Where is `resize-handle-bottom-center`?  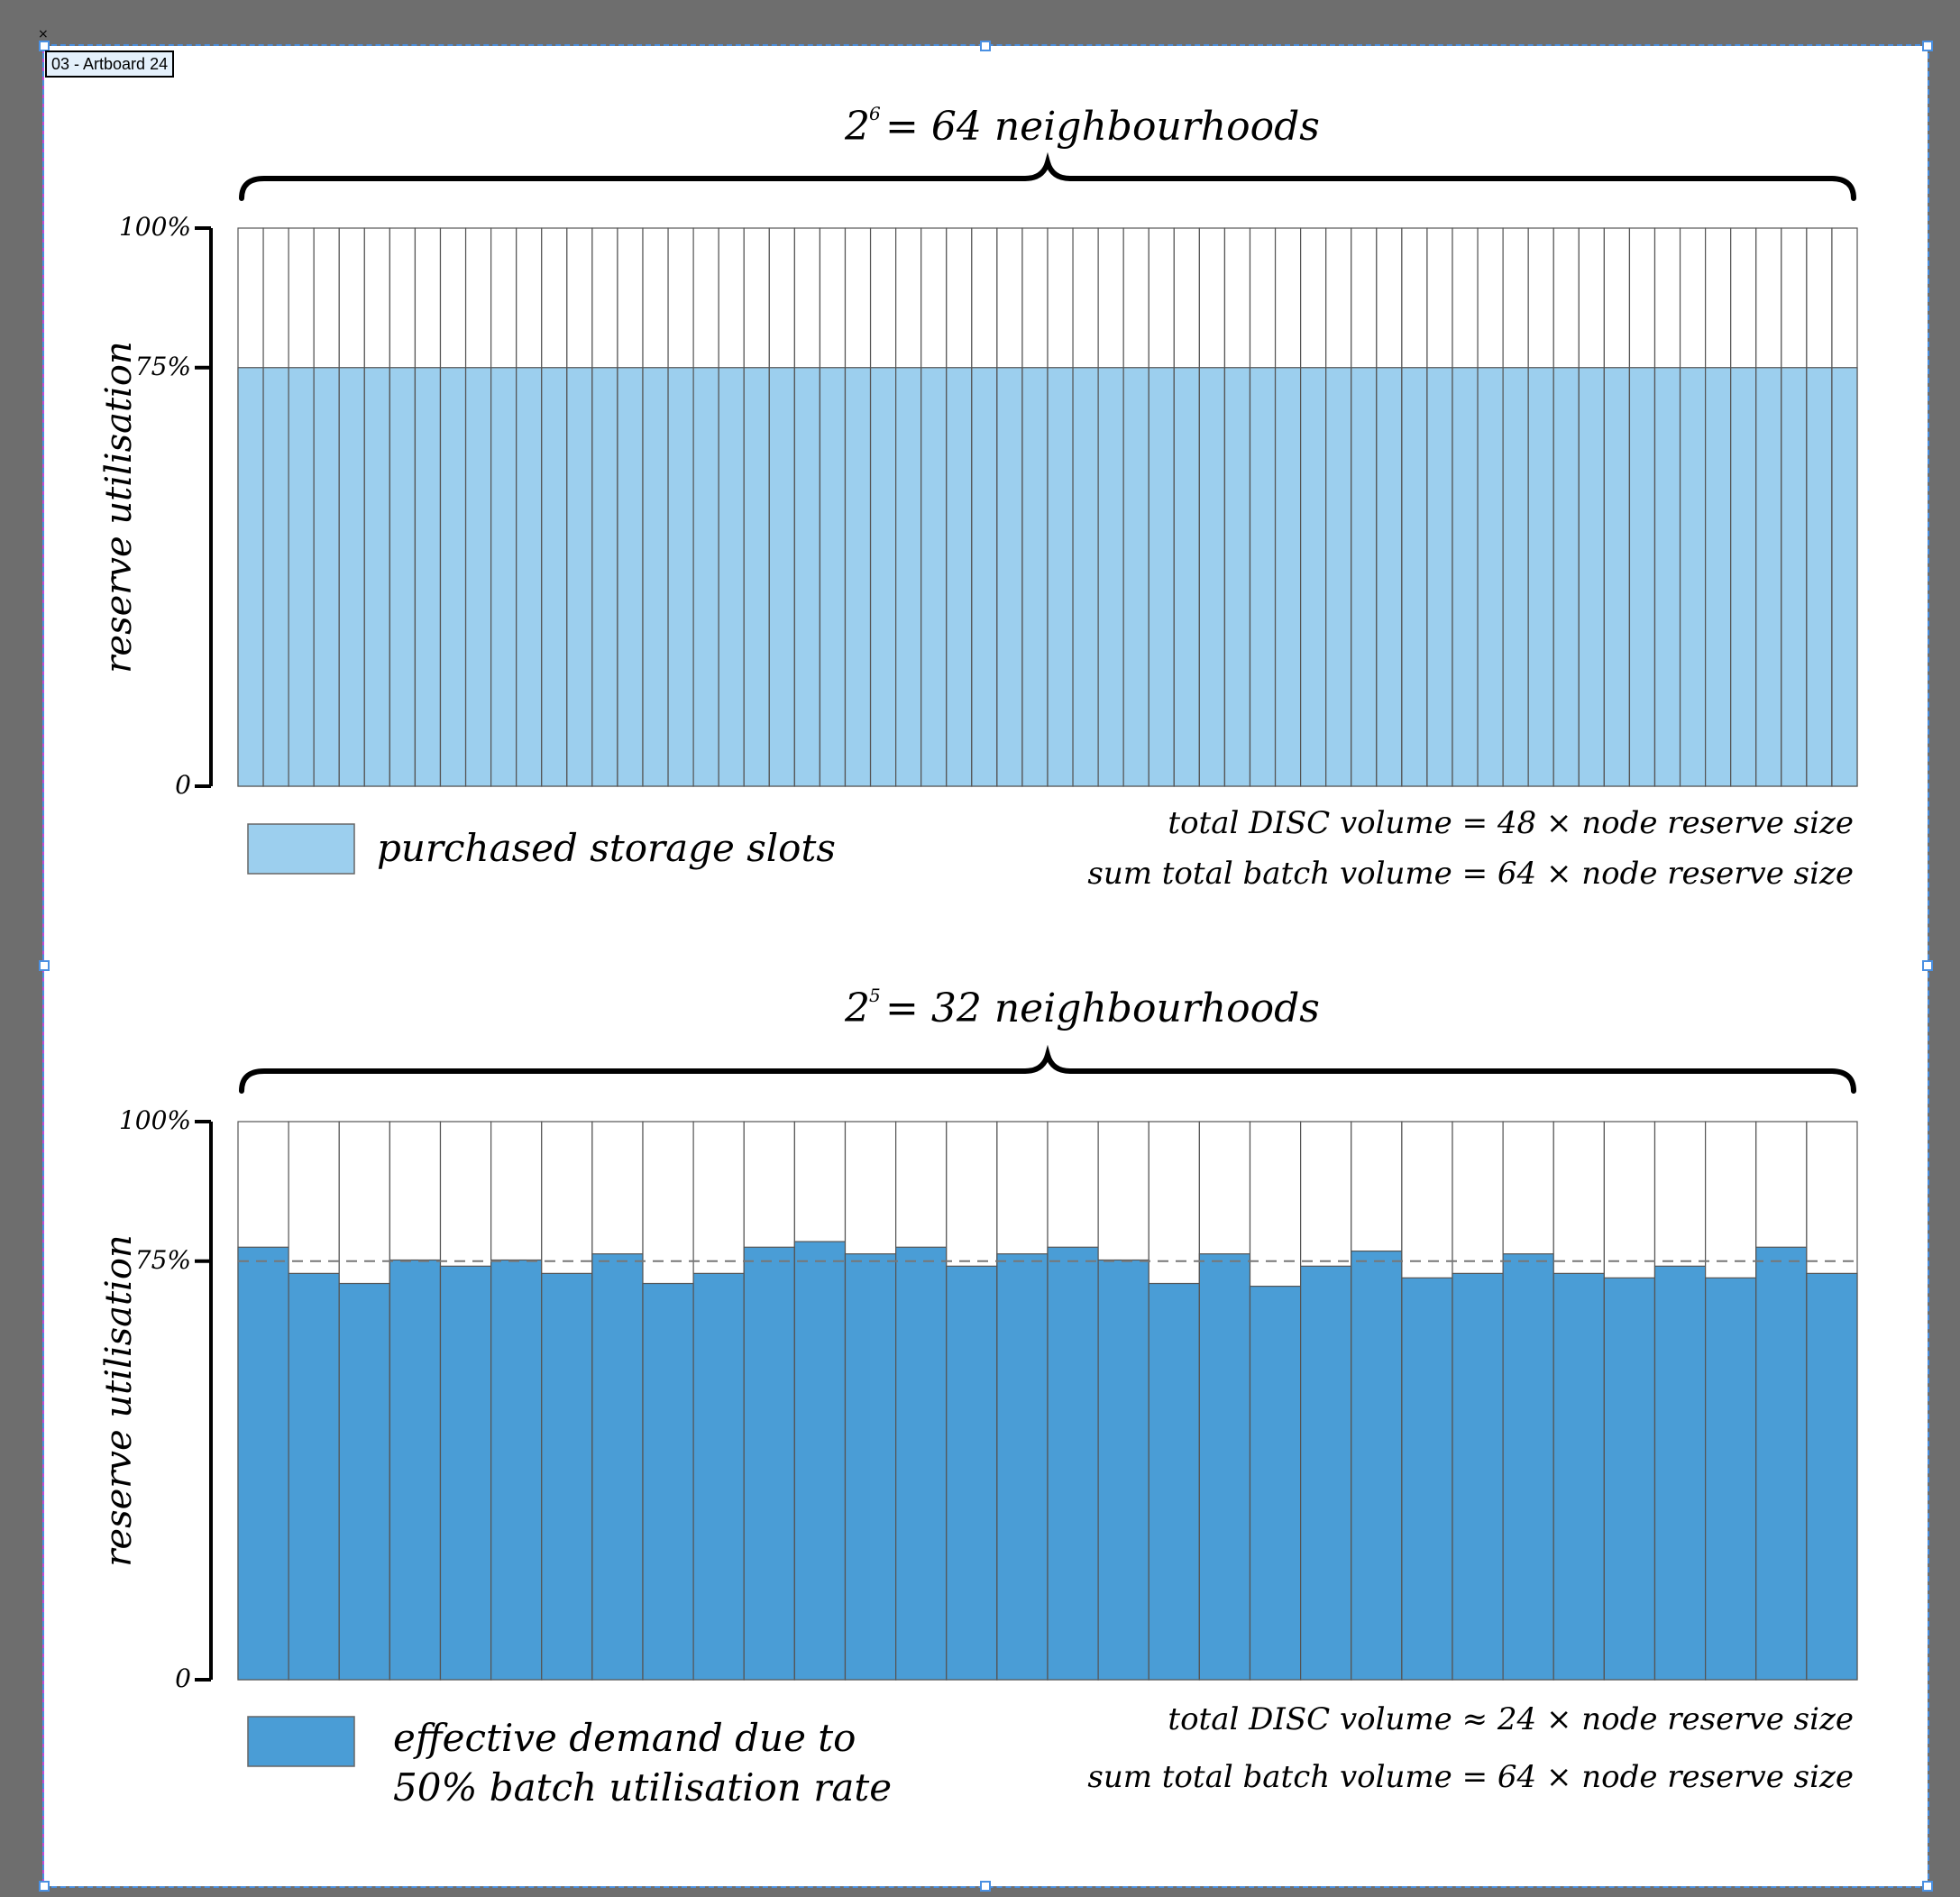 resize-handle-bottom-center is located at coordinates (986, 1887).